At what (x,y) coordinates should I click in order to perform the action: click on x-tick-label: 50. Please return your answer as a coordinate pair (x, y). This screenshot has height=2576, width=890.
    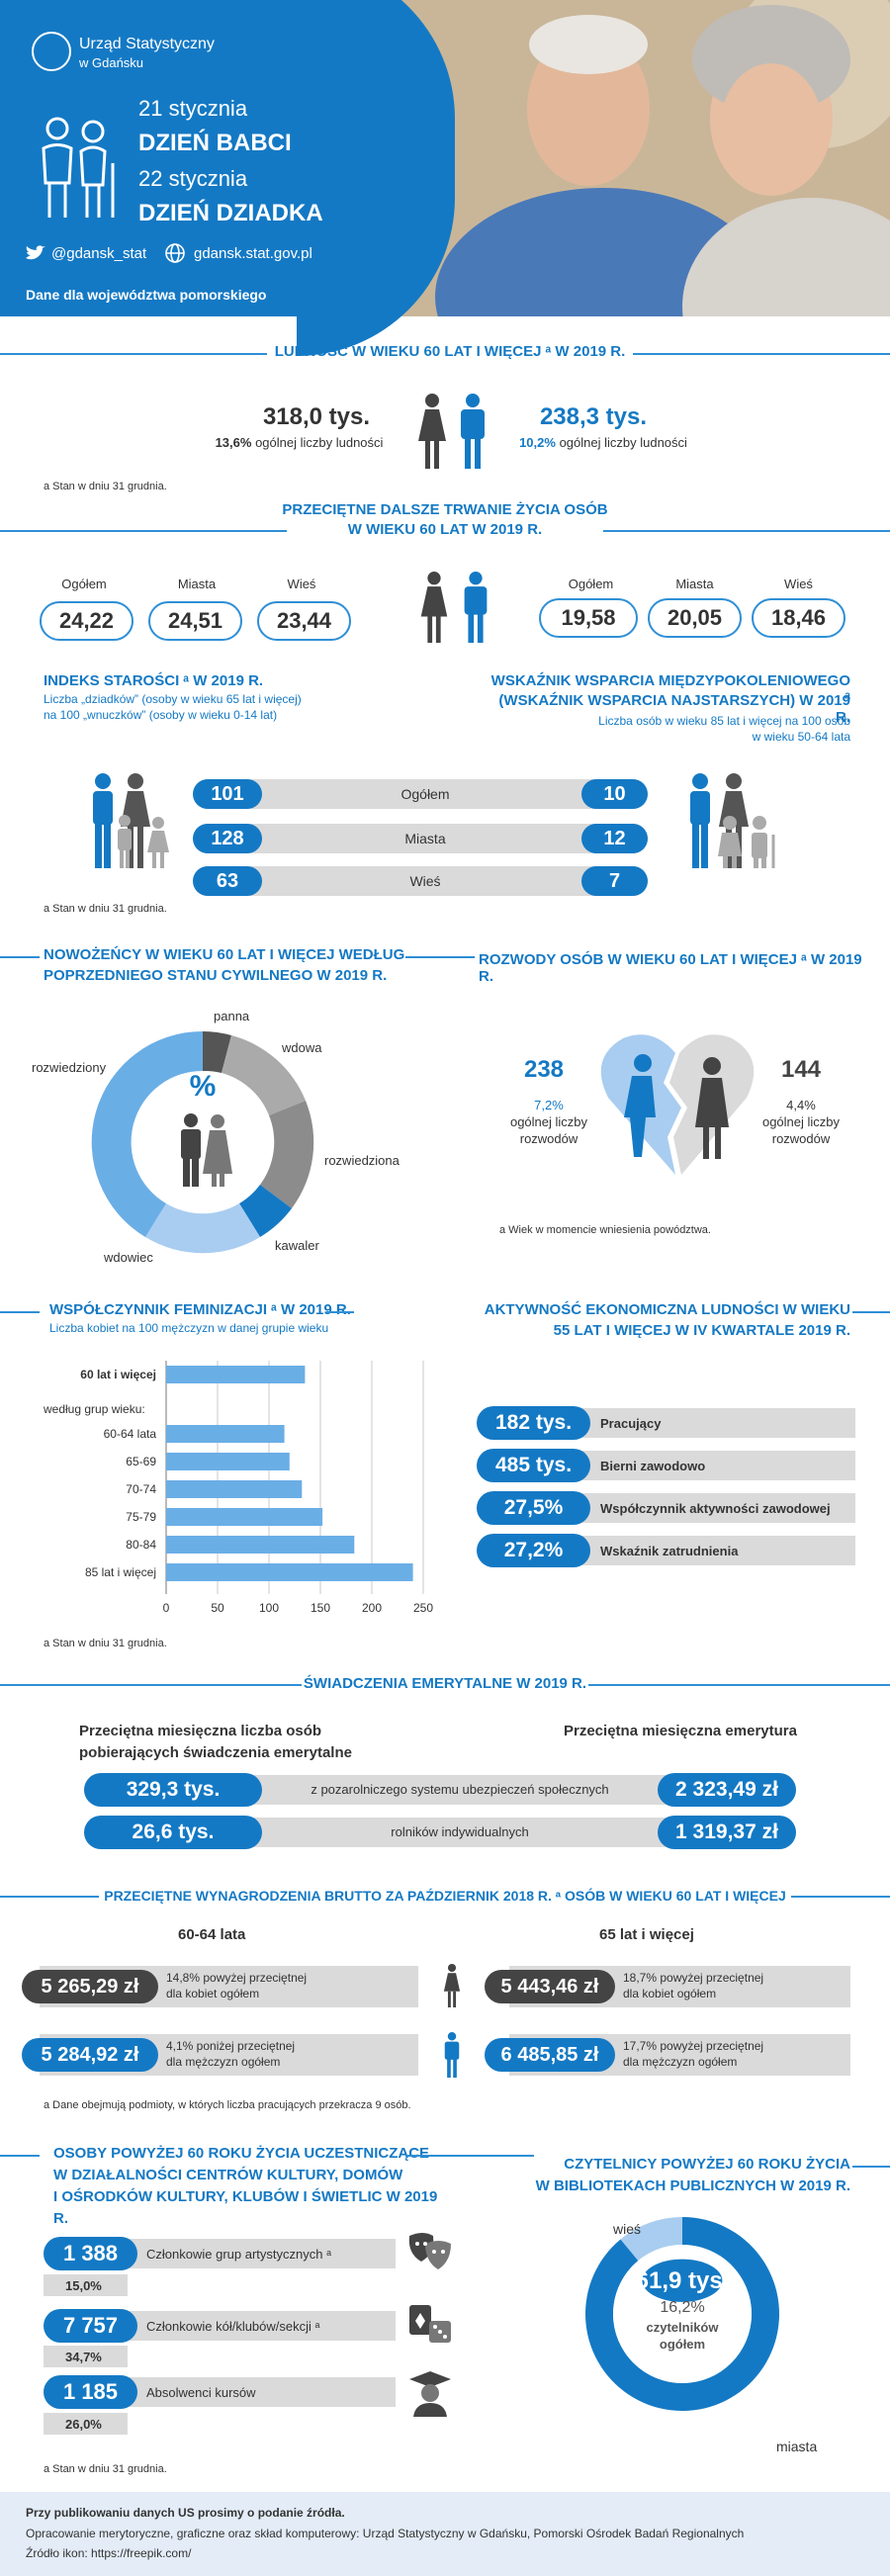
    Looking at the image, I should click on (217, 1608).